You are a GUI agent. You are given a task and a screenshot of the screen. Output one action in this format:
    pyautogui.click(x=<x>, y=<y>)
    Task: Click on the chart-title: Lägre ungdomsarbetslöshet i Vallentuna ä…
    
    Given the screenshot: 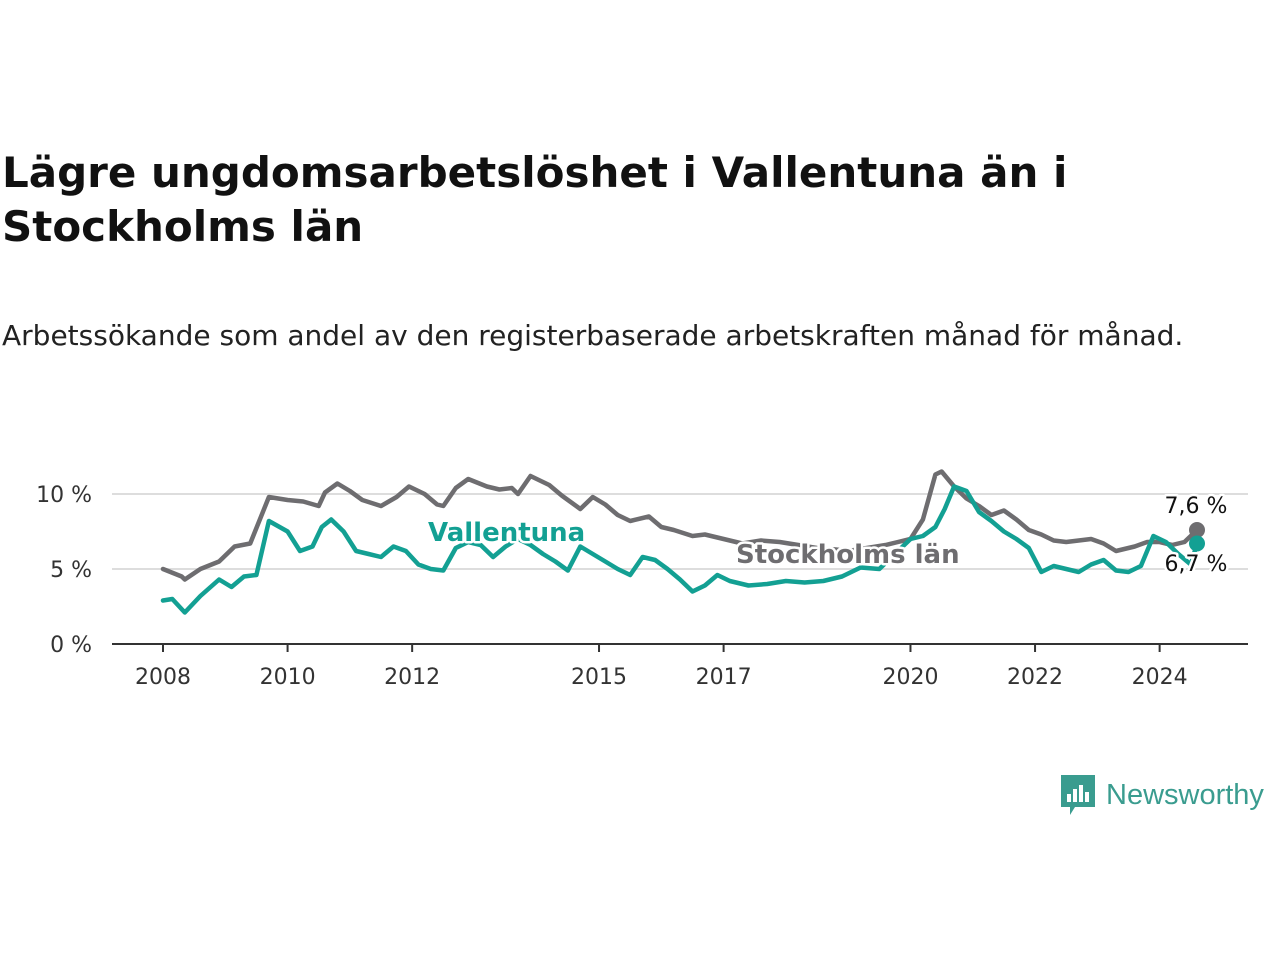 What is the action you would take?
    pyautogui.click(x=535, y=199)
    